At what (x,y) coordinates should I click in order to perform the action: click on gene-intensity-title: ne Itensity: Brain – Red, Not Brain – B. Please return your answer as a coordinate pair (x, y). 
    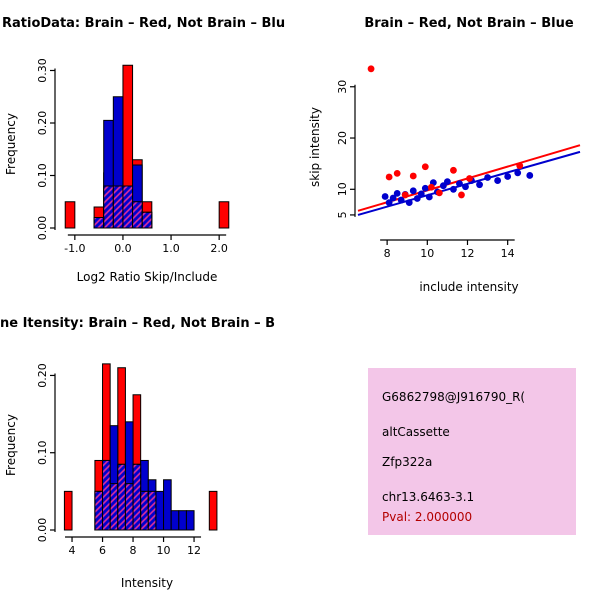
    Looking at the image, I should click on (138, 323).